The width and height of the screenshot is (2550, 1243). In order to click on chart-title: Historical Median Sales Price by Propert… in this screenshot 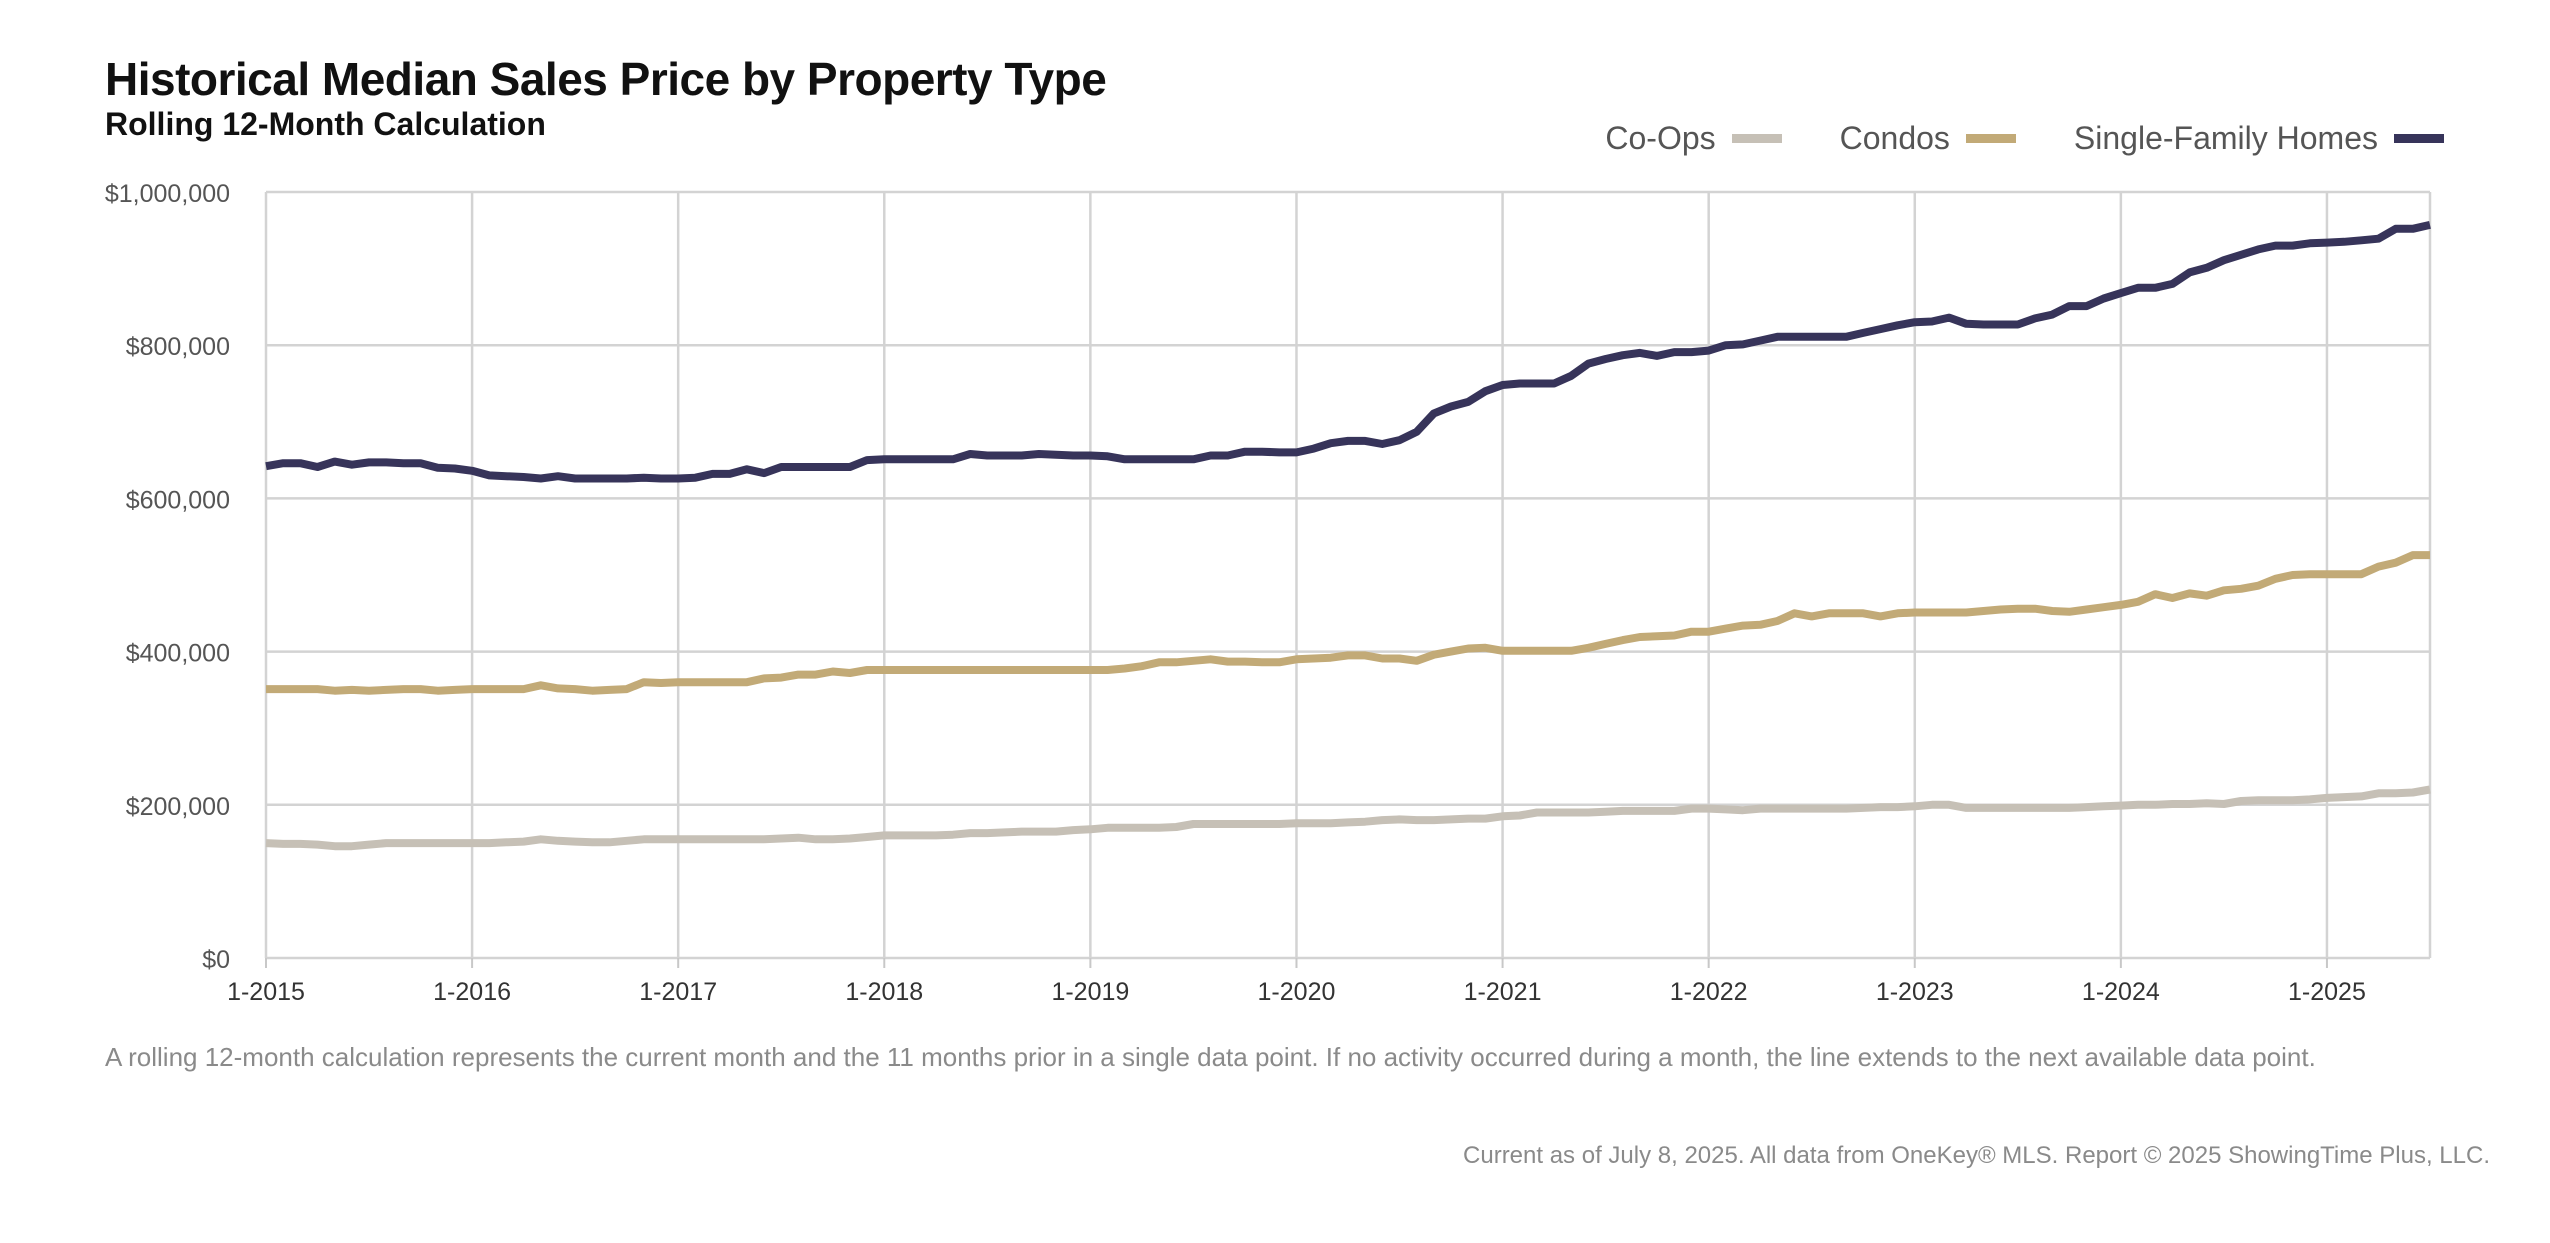, I will do `click(606, 79)`.